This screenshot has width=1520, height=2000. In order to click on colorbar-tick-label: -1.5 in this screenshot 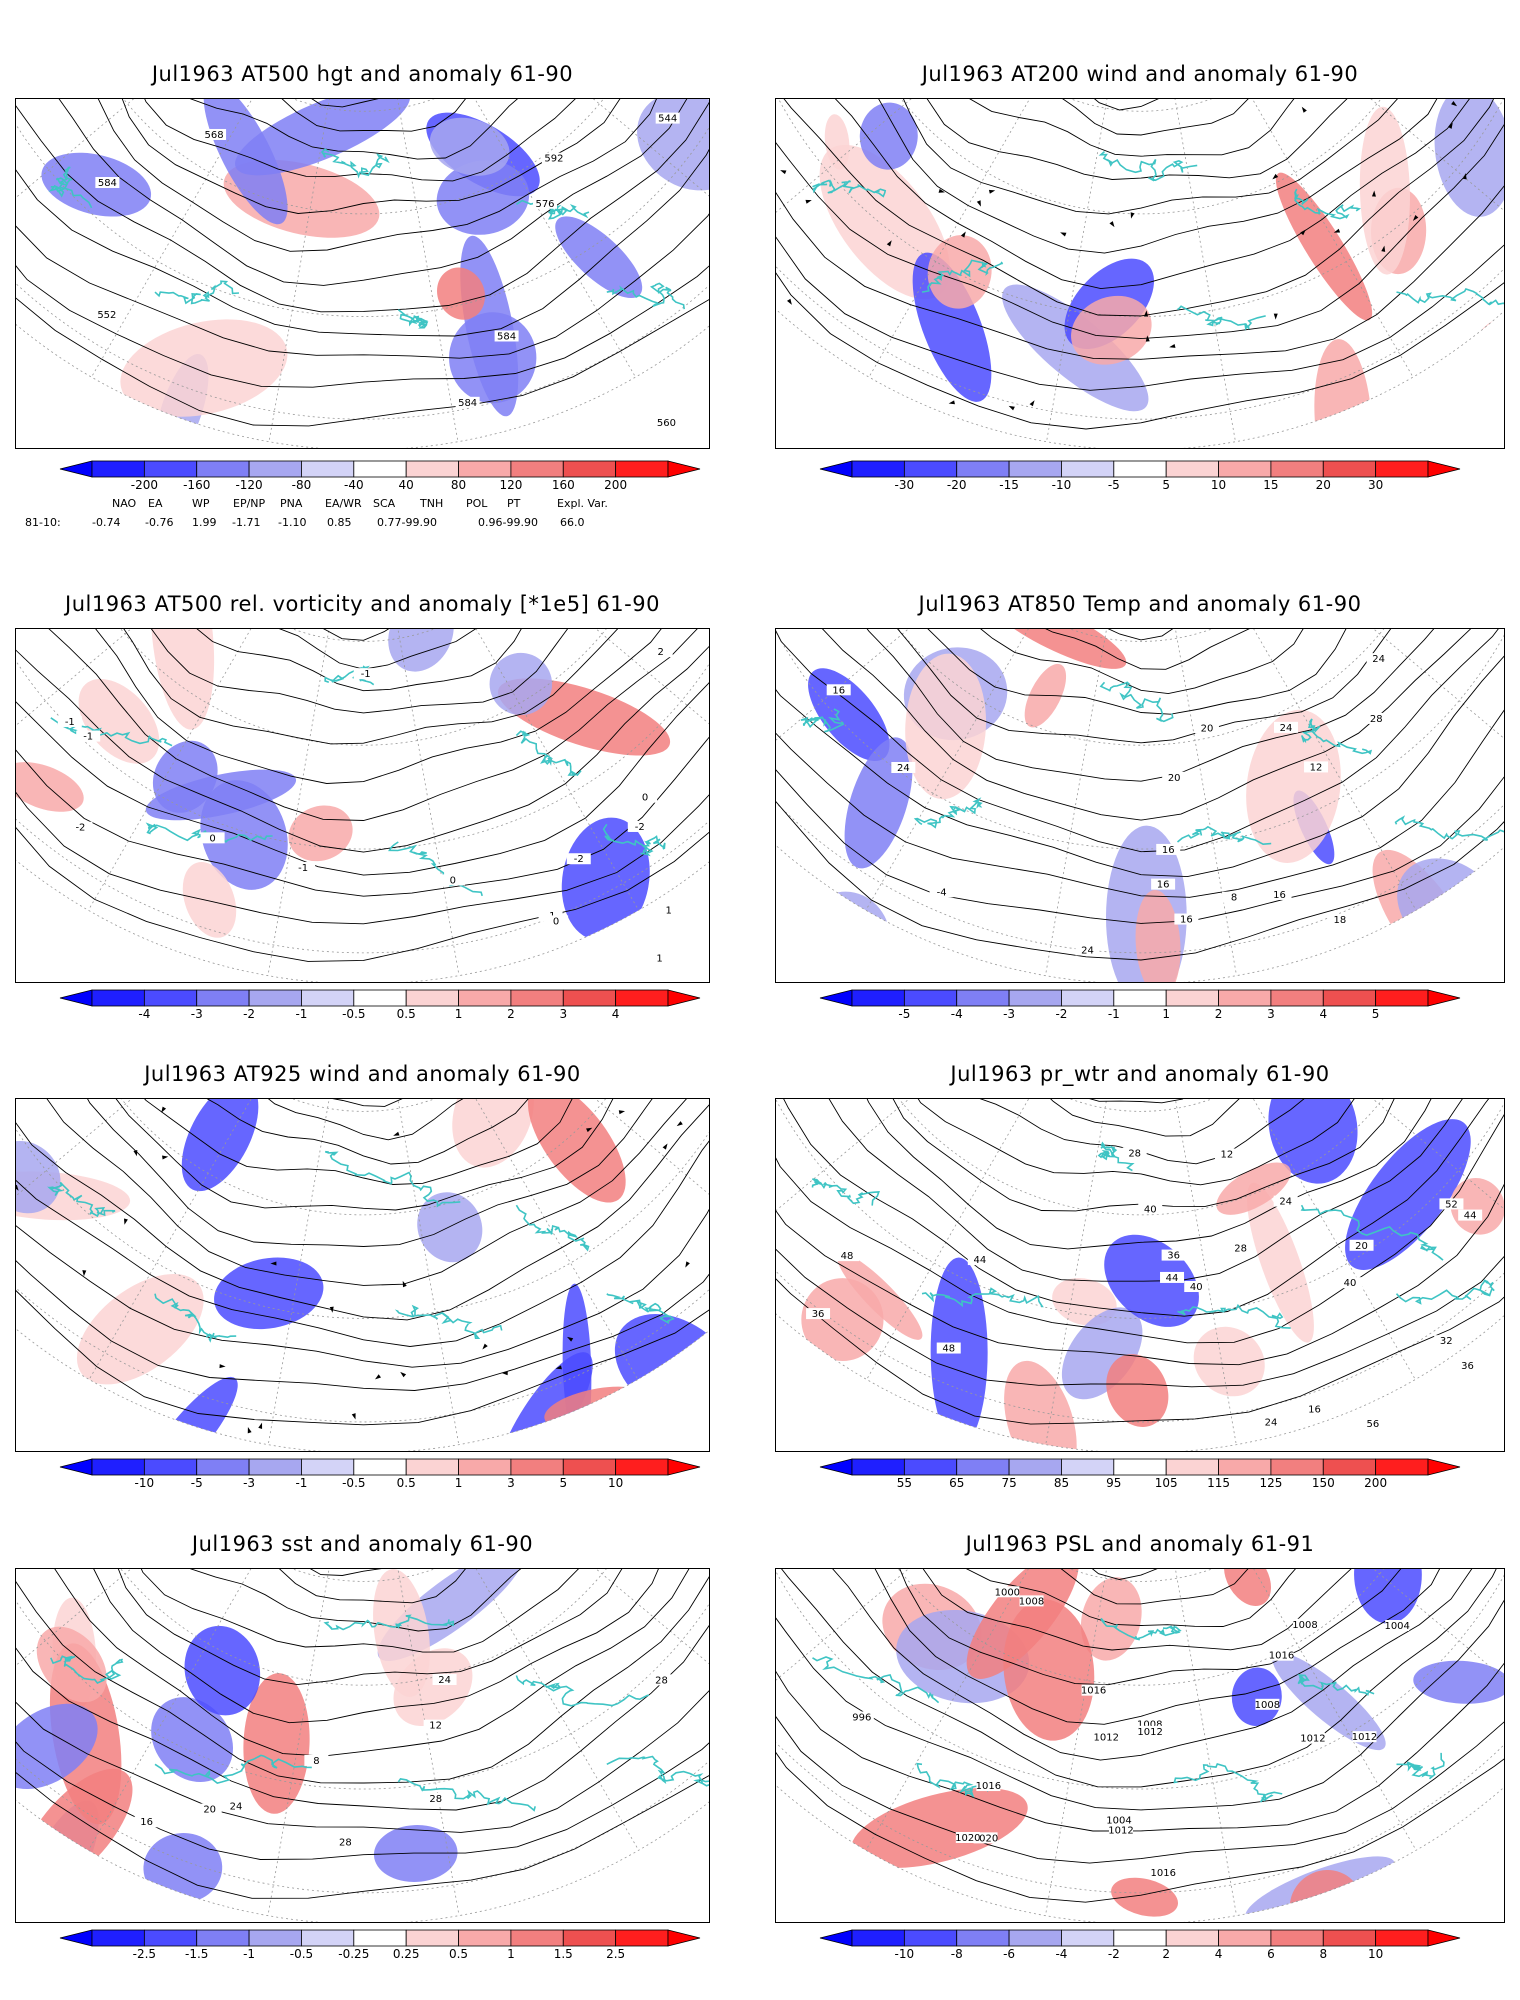, I will do `click(197, 1954)`.